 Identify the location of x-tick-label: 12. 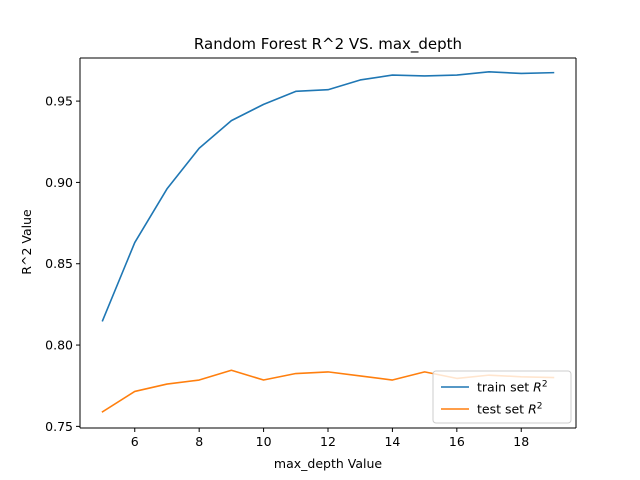
(328, 441).